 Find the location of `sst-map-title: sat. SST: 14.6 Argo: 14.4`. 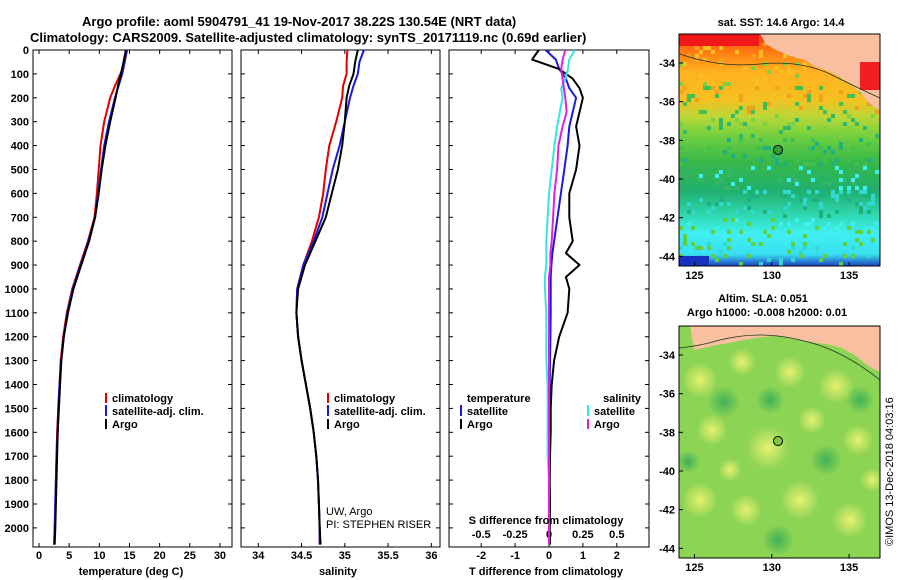

sst-map-title: sat. SST: 14.6 Argo: 14.4 is located at coordinates (782, 23).